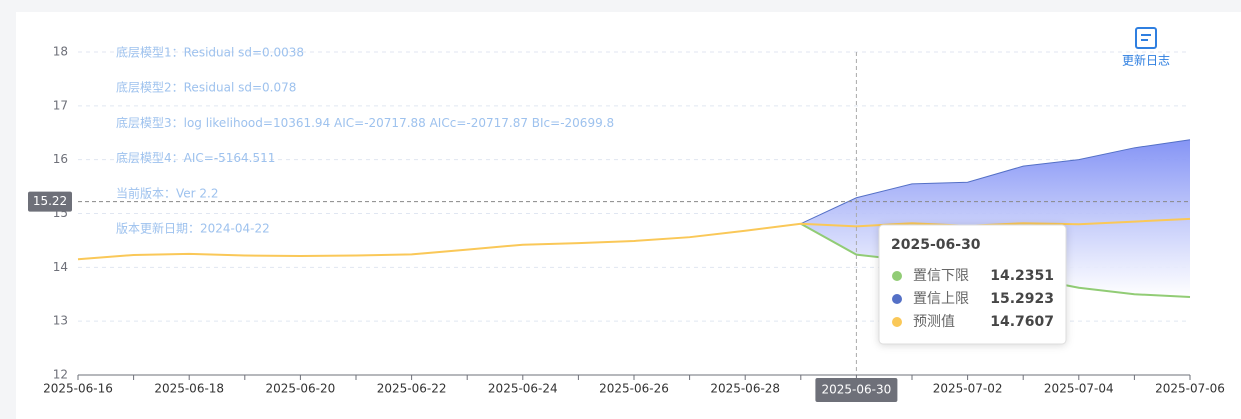 Image resolution: width=1241 pixels, height=419 pixels. Describe the element at coordinates (60, 321) in the screenshot. I see `y-tick-label: 13` at that location.